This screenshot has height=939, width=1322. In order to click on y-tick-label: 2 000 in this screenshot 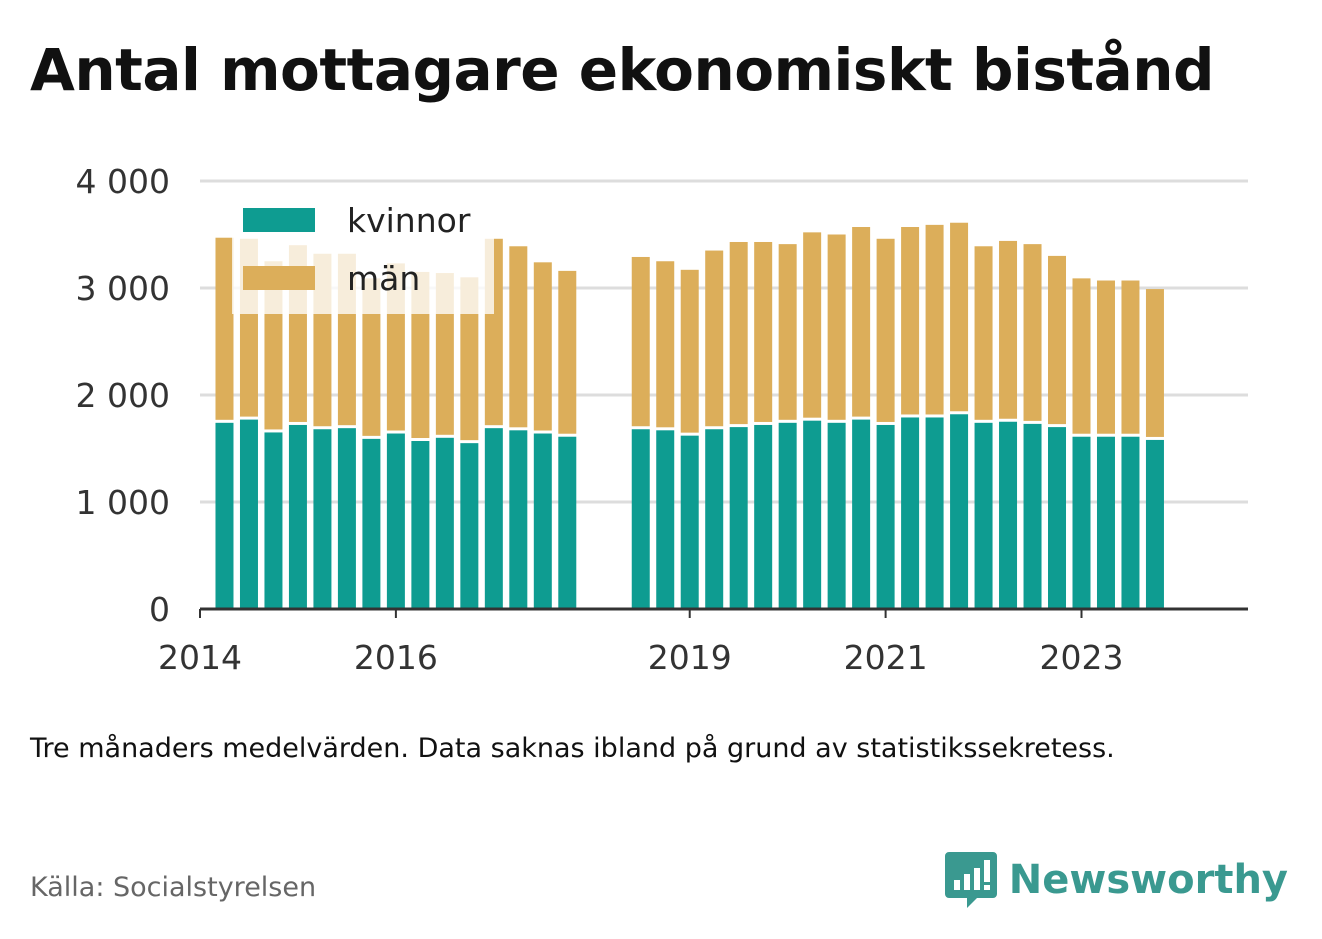, I will do `click(123, 395)`.